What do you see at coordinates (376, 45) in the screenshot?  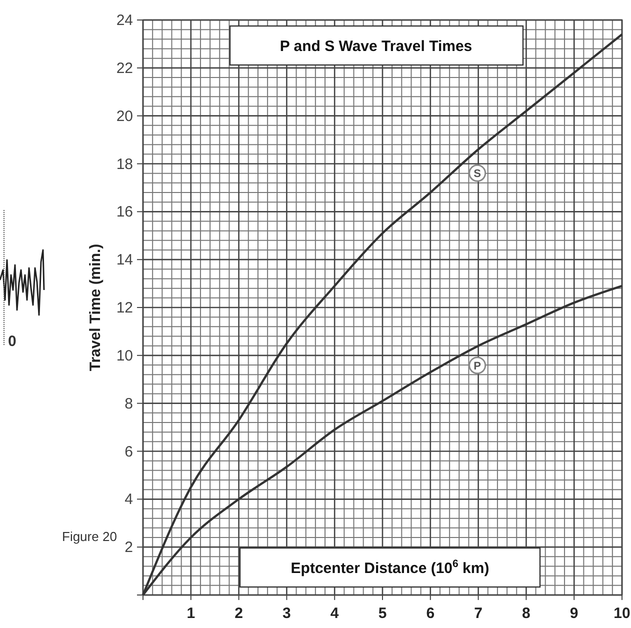 I see `title-panel: P and S Wave Travel Times` at bounding box center [376, 45].